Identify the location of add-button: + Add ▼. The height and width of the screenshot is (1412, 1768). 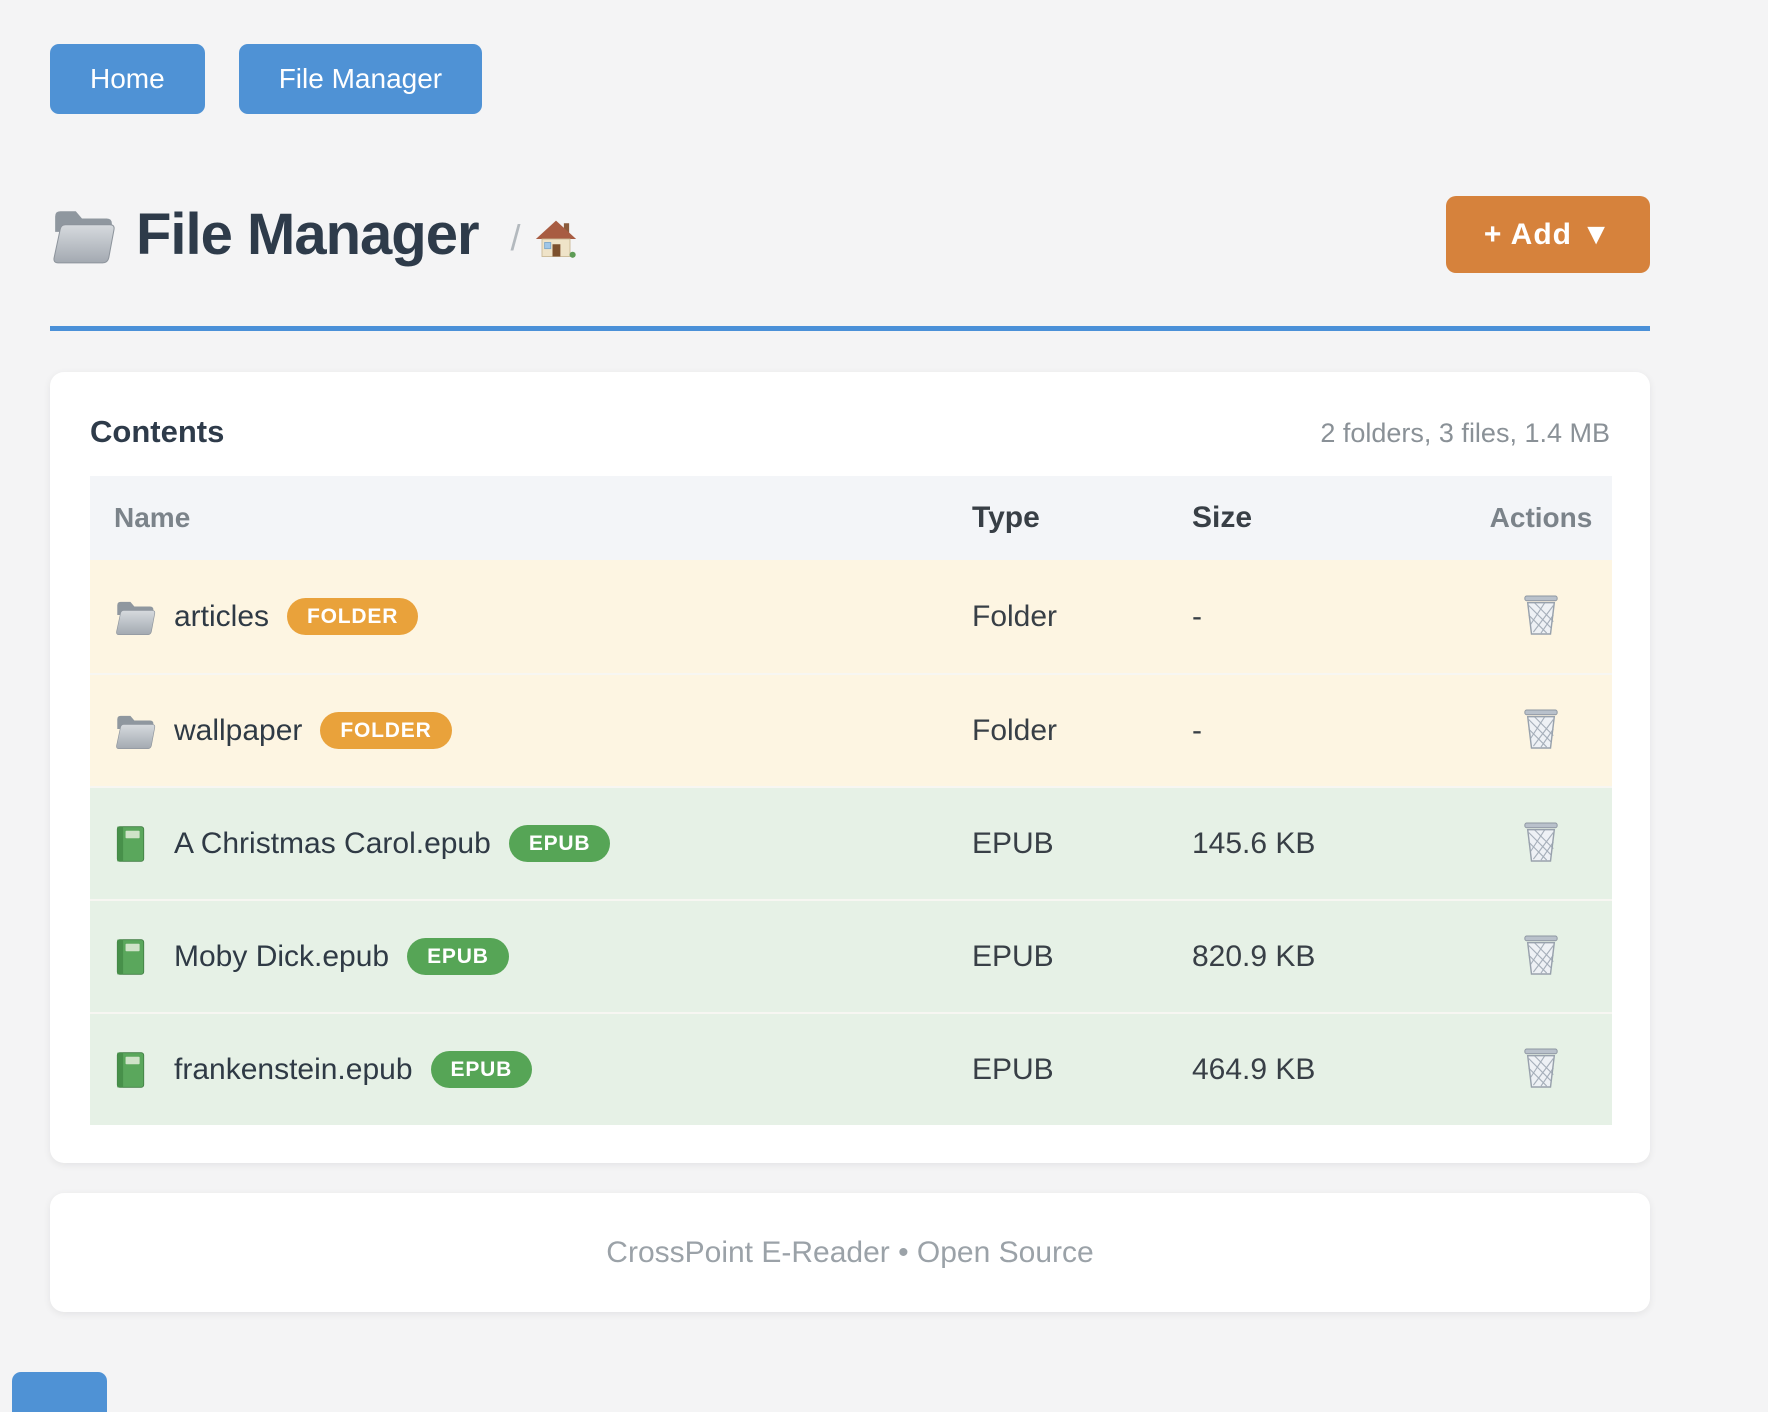
(1547, 234).